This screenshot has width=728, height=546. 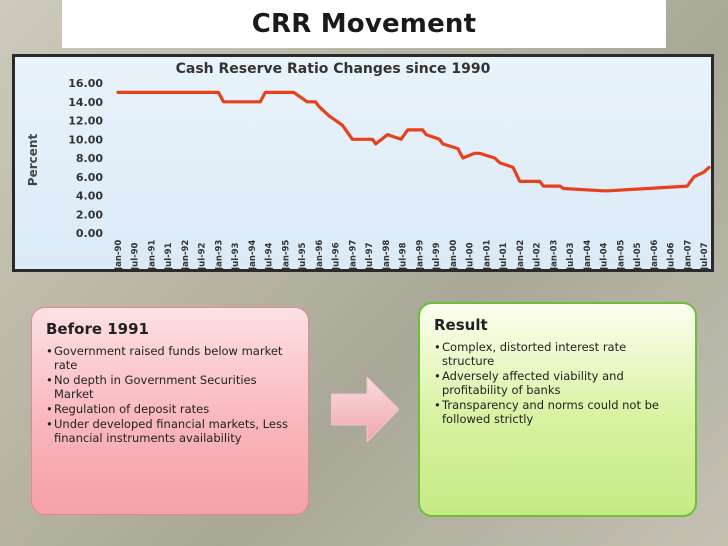 I want to click on x-tick-label: Jul-90, so click(x=136, y=255).